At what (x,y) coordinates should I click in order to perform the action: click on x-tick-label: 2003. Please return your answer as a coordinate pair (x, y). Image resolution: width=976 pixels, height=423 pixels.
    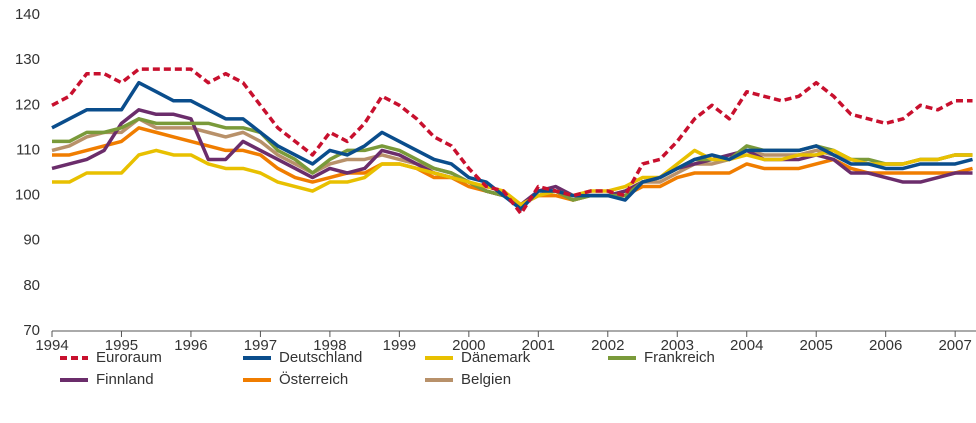
    Looking at the image, I should click on (677, 345).